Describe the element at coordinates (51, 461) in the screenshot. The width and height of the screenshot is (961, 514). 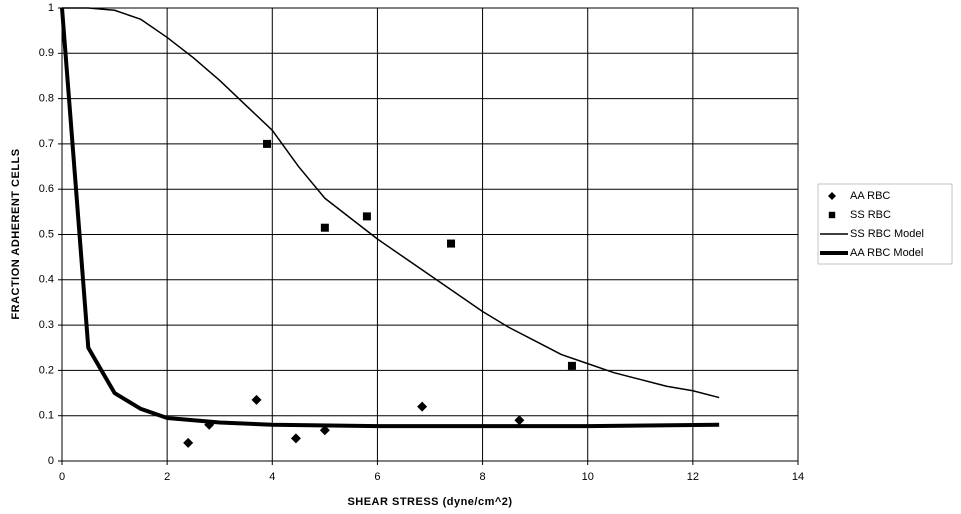
I see `y-tick-label: 0` at that location.